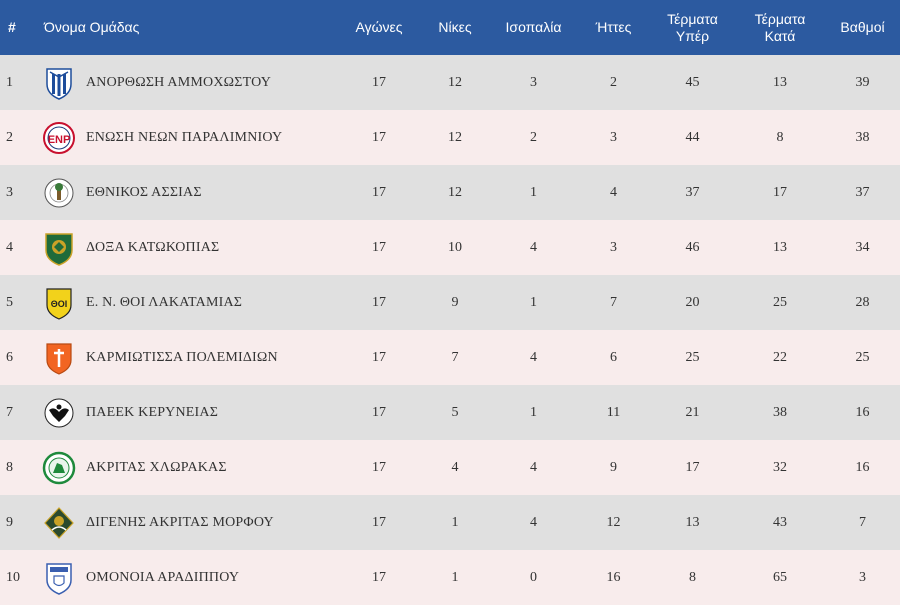 This screenshot has height=605, width=900. What do you see at coordinates (862, 192) in the screenshot?
I see `cell-points: 37` at bounding box center [862, 192].